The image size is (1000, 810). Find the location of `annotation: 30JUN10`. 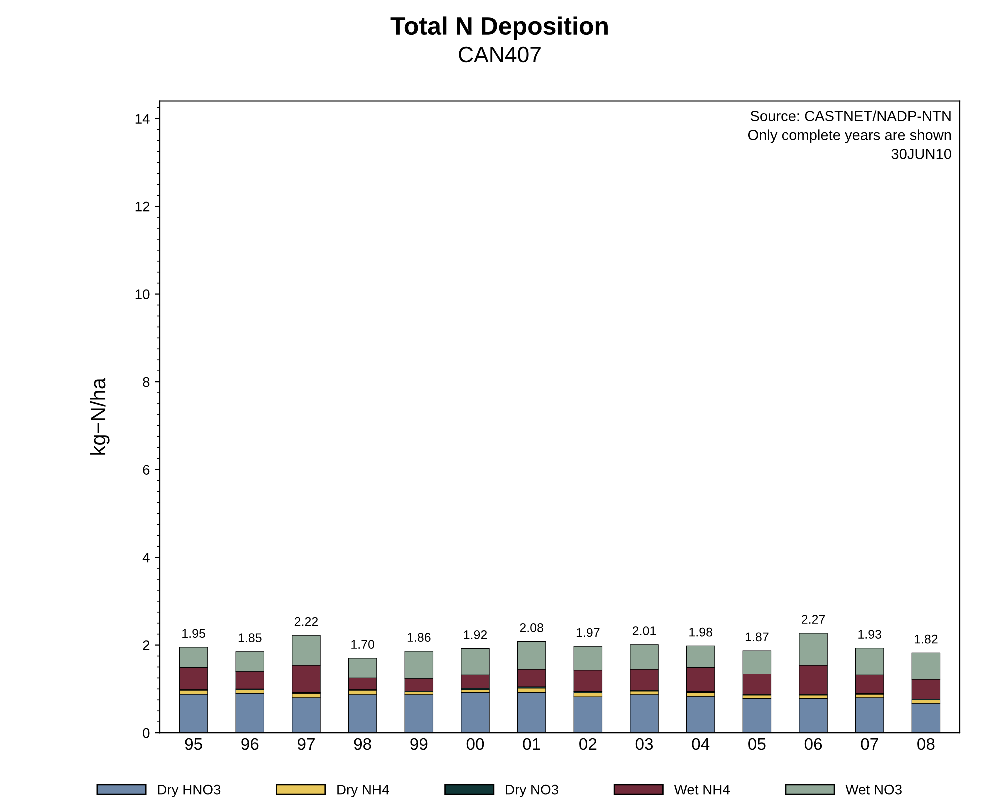

annotation: 30JUN10 is located at coordinates (922, 154).